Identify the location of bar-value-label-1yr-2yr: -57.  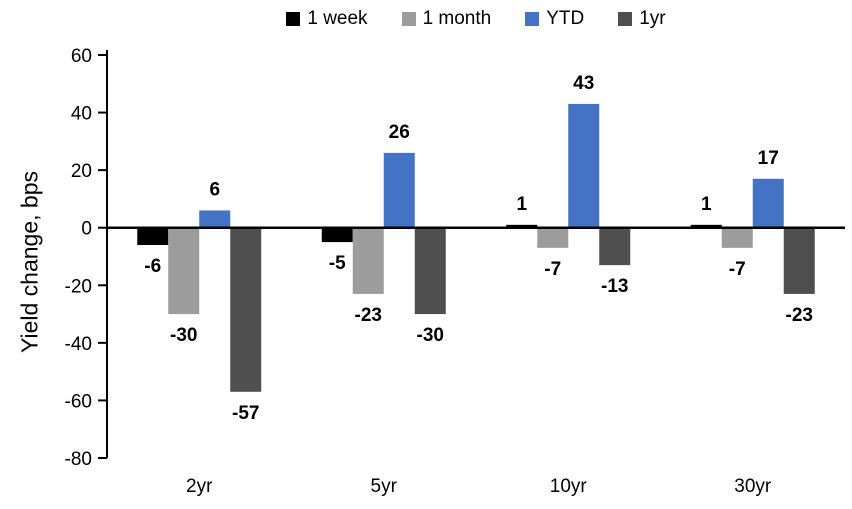
(245, 413).